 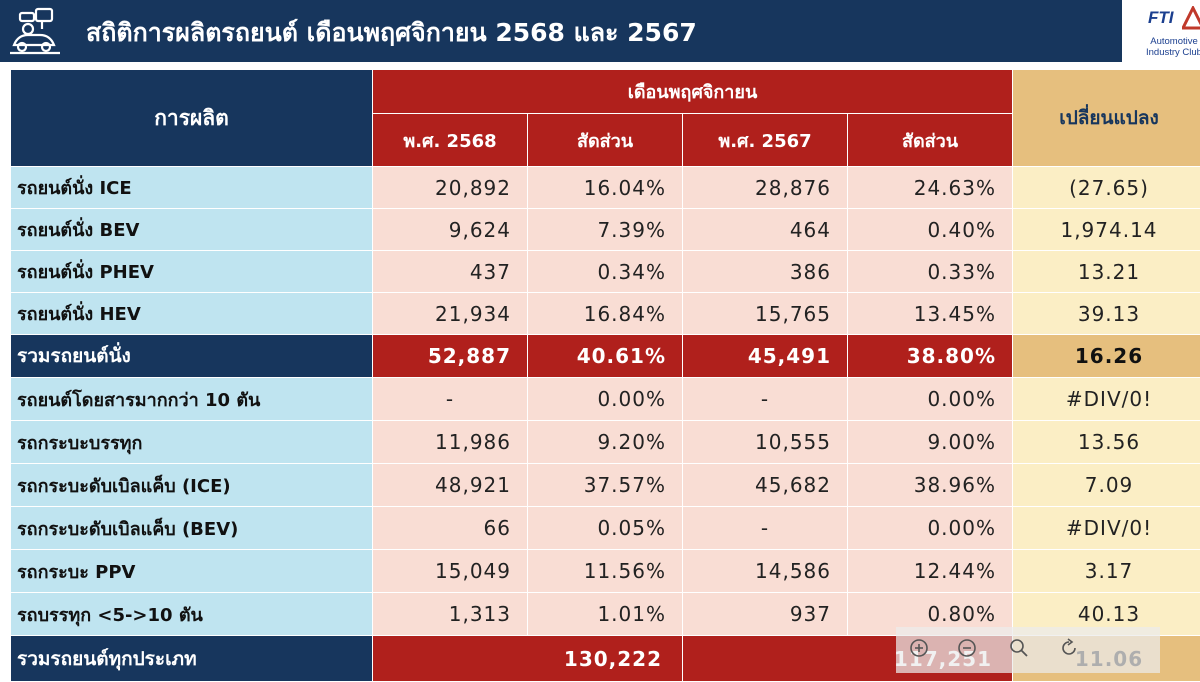 I want to click on value-2568: 9,624, so click(x=450, y=230).